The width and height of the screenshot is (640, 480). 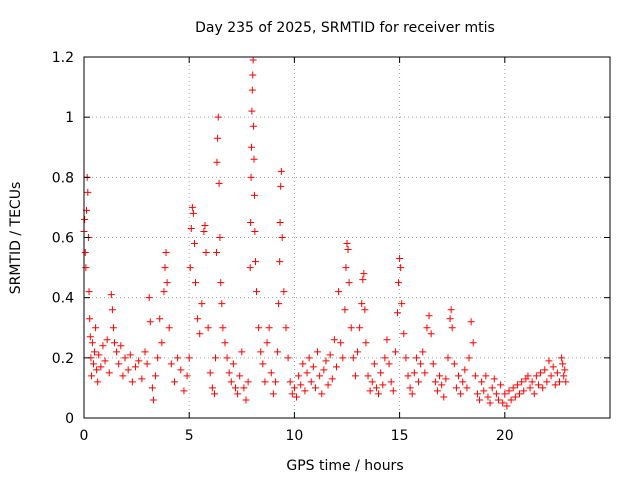 I want to click on y-tick-label: 1, so click(x=69, y=118).